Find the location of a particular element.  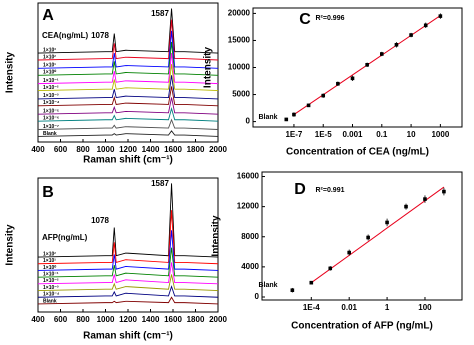

legend-entry: 1×10⁻⁷ is located at coordinates (51, 127).